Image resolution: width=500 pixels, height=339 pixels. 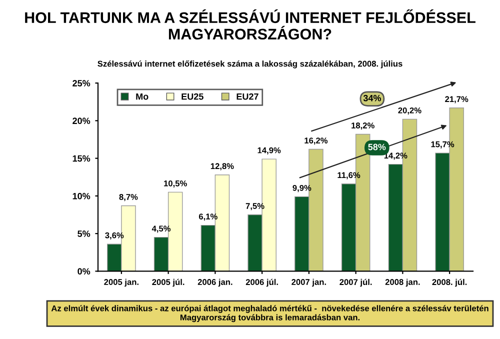 I want to click on legend-label: EU25, so click(x=193, y=96).